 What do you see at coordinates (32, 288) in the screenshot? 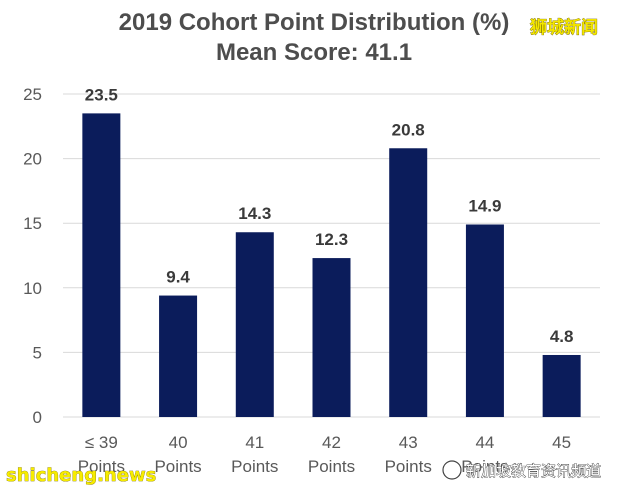
I see `y-tick-label: 10` at bounding box center [32, 288].